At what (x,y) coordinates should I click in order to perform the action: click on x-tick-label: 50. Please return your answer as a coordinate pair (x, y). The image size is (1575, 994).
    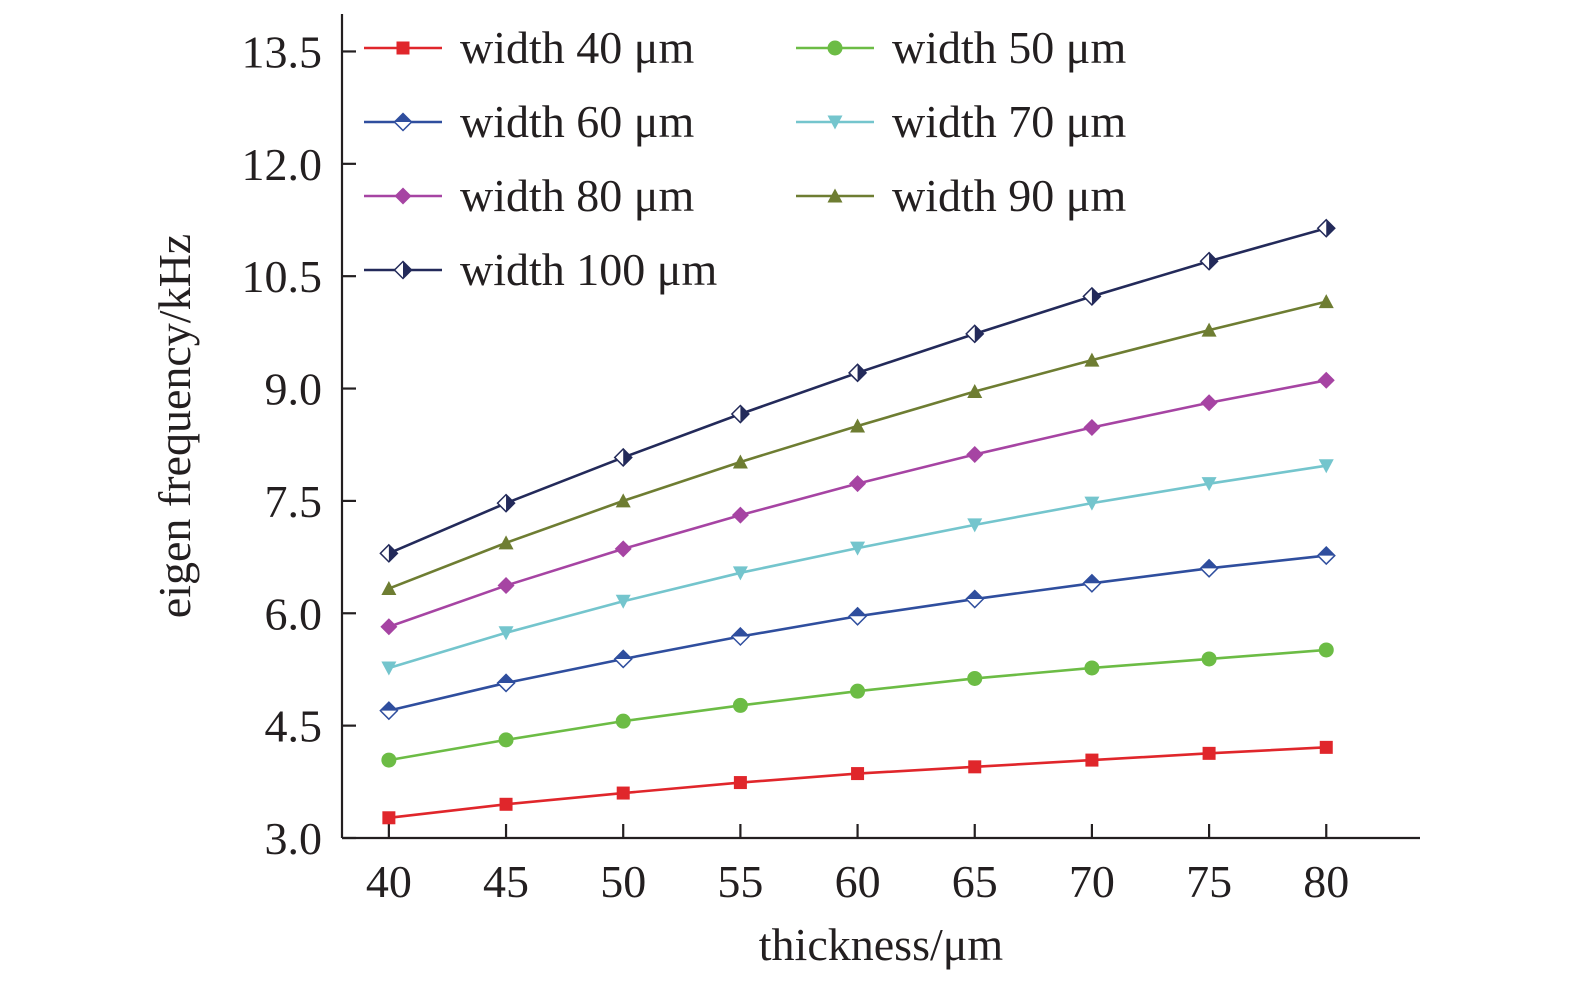
    Looking at the image, I should click on (623, 881).